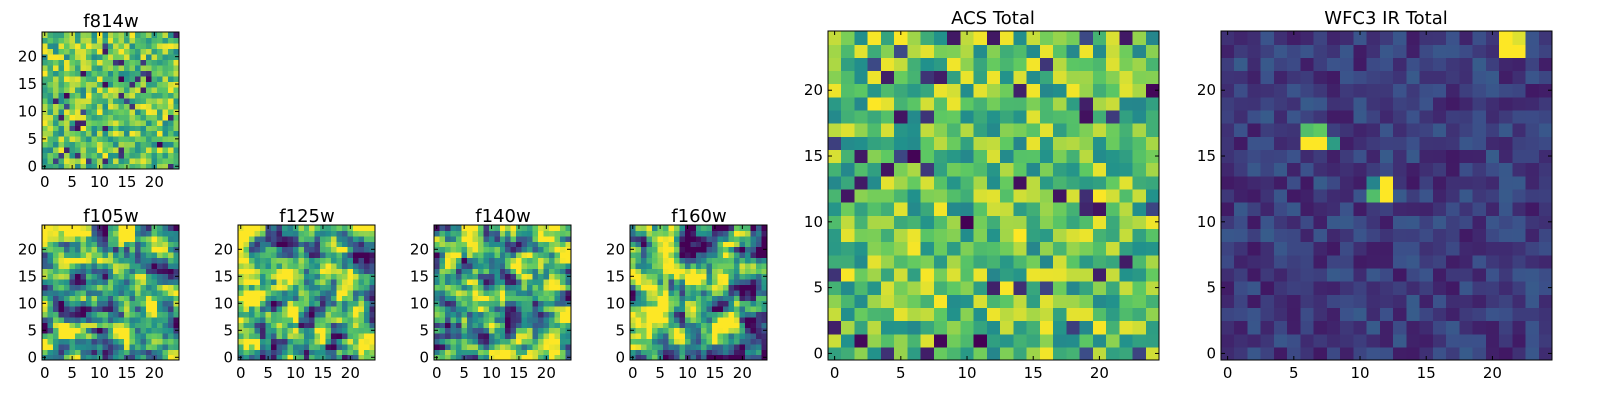 The height and width of the screenshot is (400, 1600). Describe the element at coordinates (1228, 373) in the screenshot. I see `x-tick-label: 0` at that location.